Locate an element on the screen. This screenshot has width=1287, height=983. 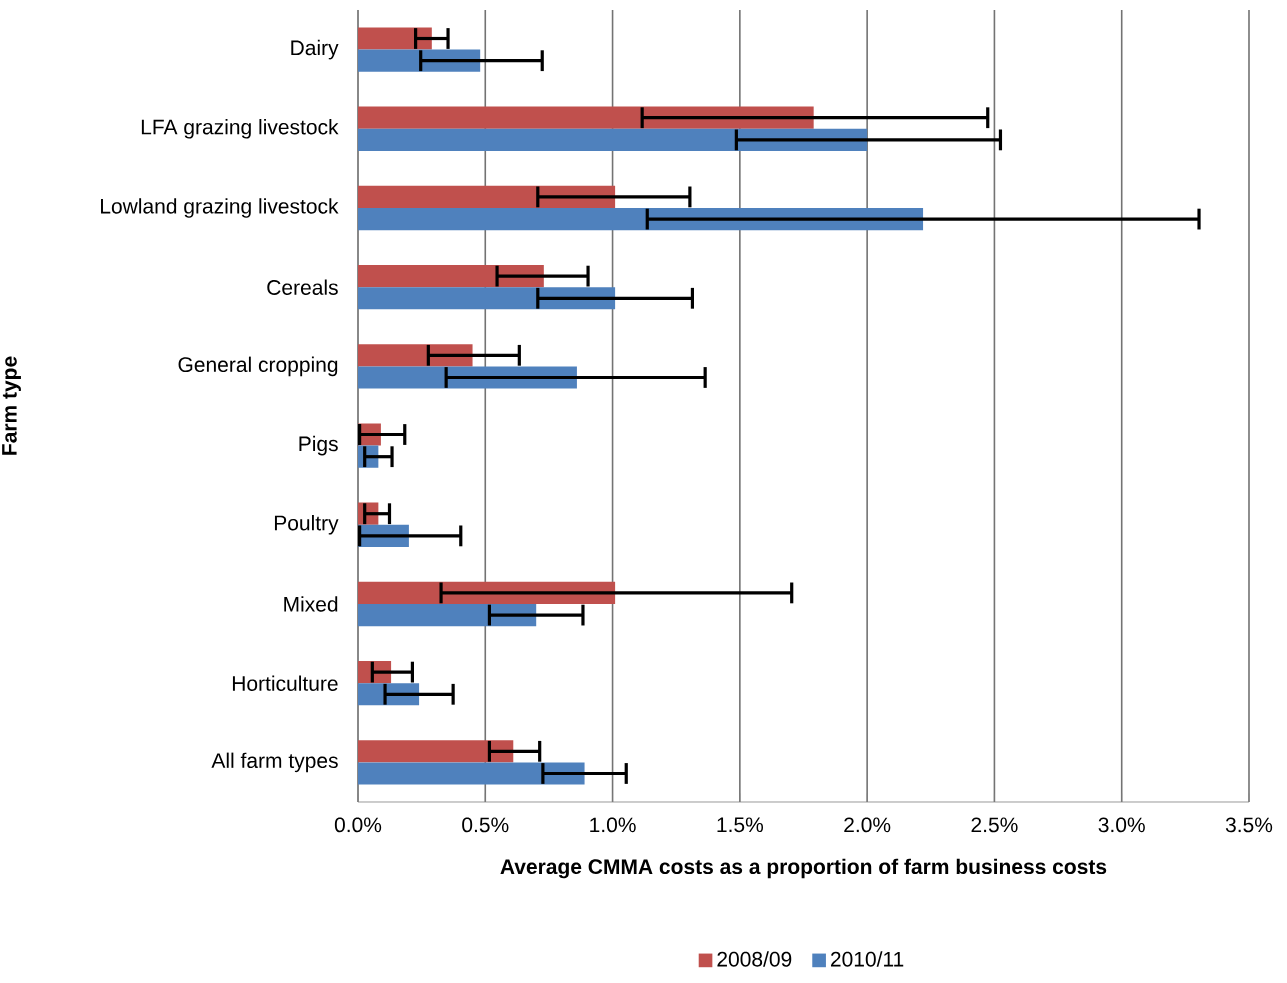
y-axis-title: Farm type is located at coordinates (11, 405).